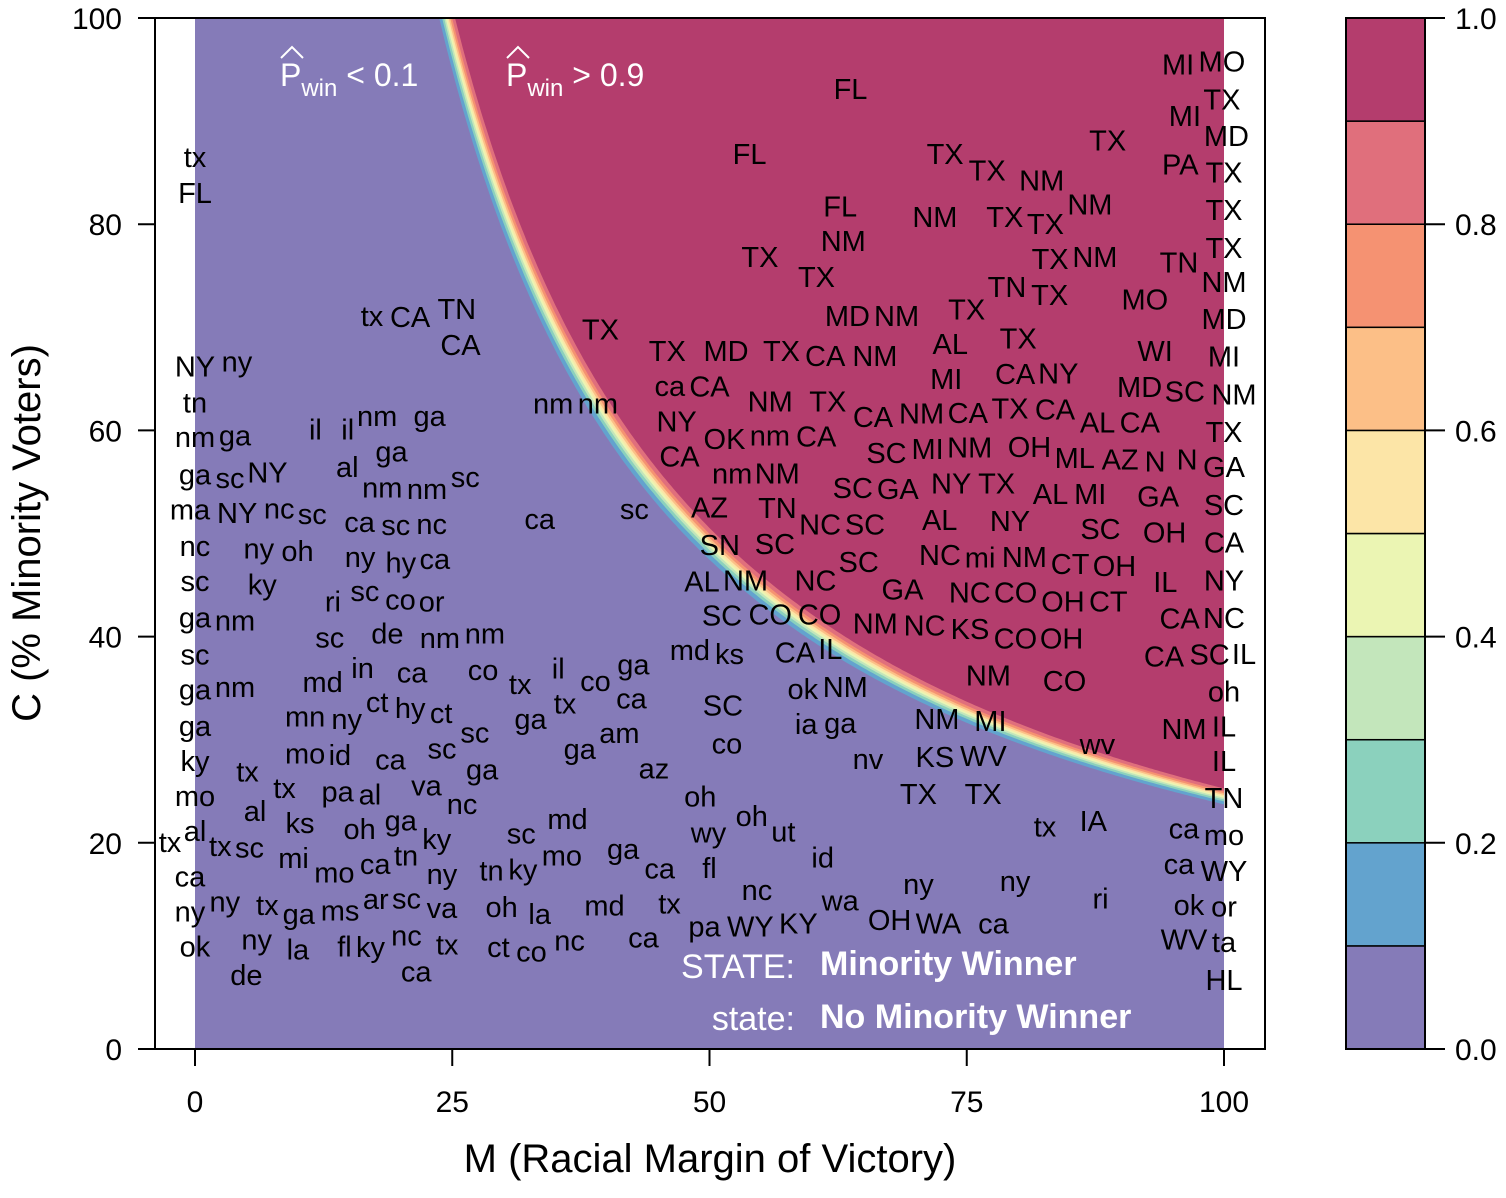  What do you see at coordinates (1224, 692) in the screenshot?
I see `state-label: oh` at bounding box center [1224, 692].